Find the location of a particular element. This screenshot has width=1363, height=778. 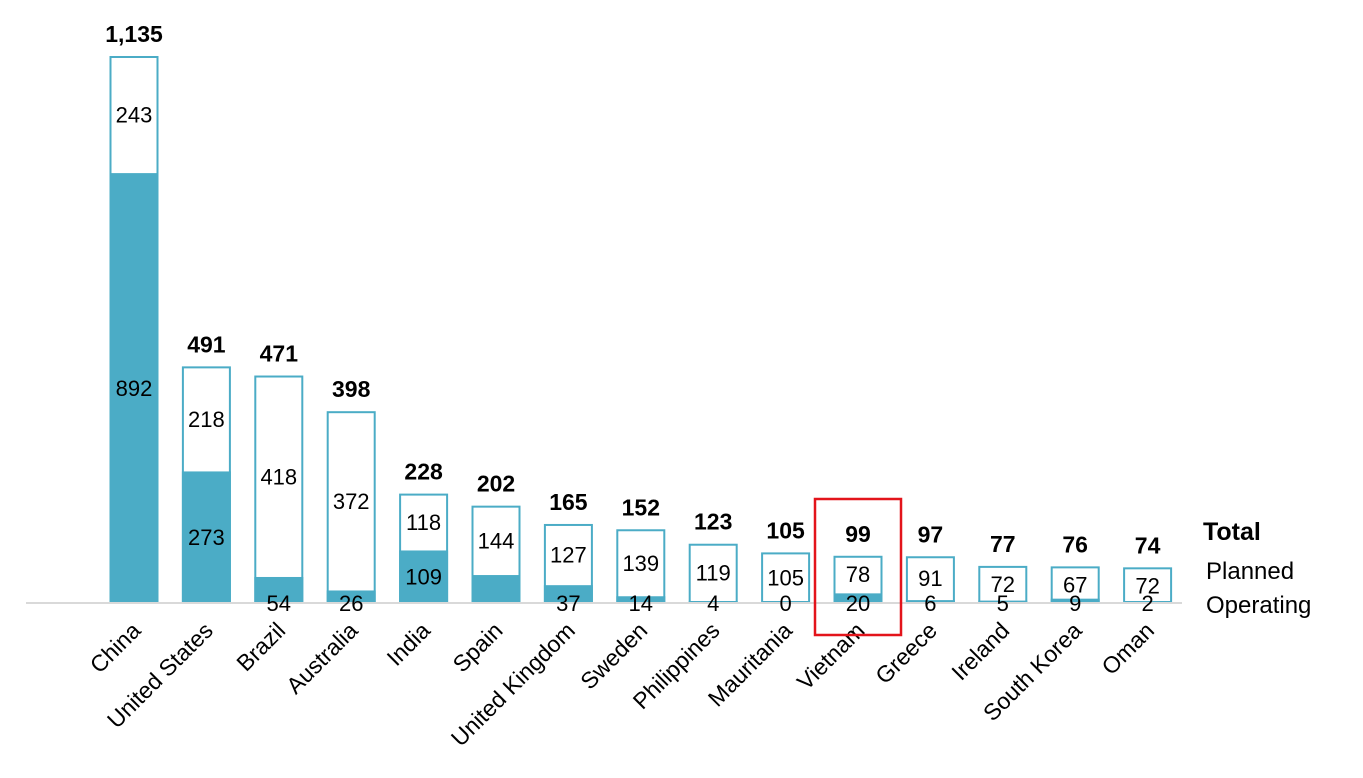

total-label-7: 152 is located at coordinates (641, 507).